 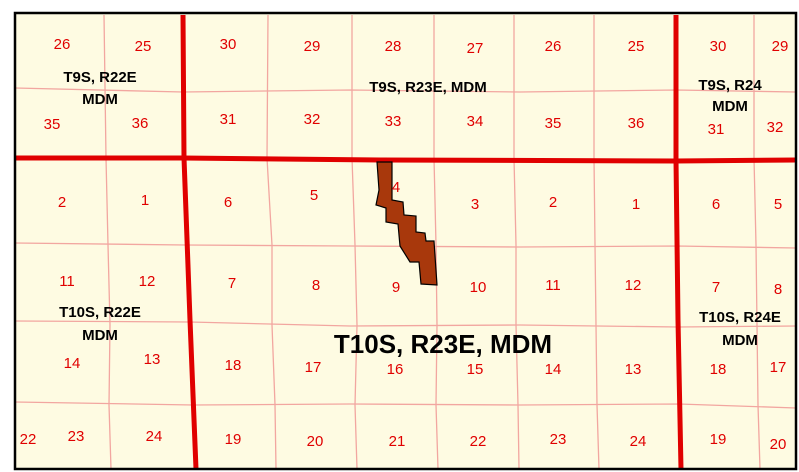 I want to click on township-label: T9S, R22E, so click(x=99, y=77).